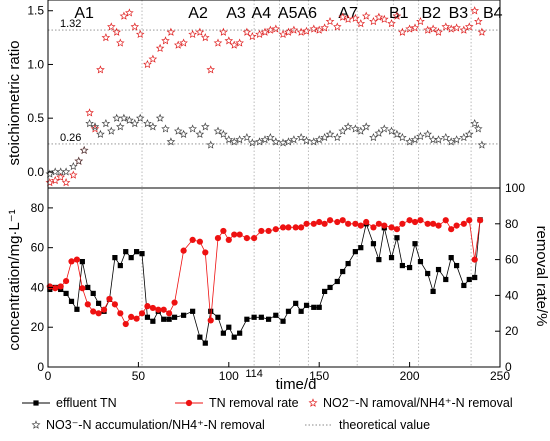  What do you see at coordinates (38, 208) in the screenshot?
I see `left-y-tick-label: 80` at bounding box center [38, 208].